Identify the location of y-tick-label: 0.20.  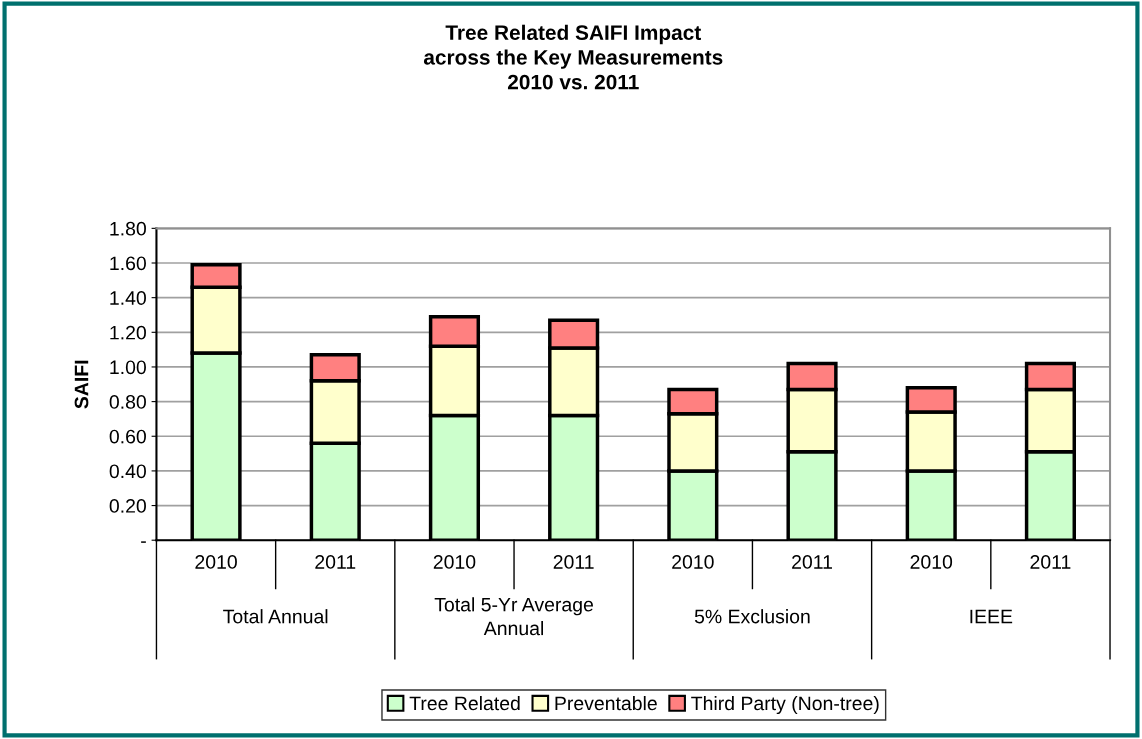
(127, 506).